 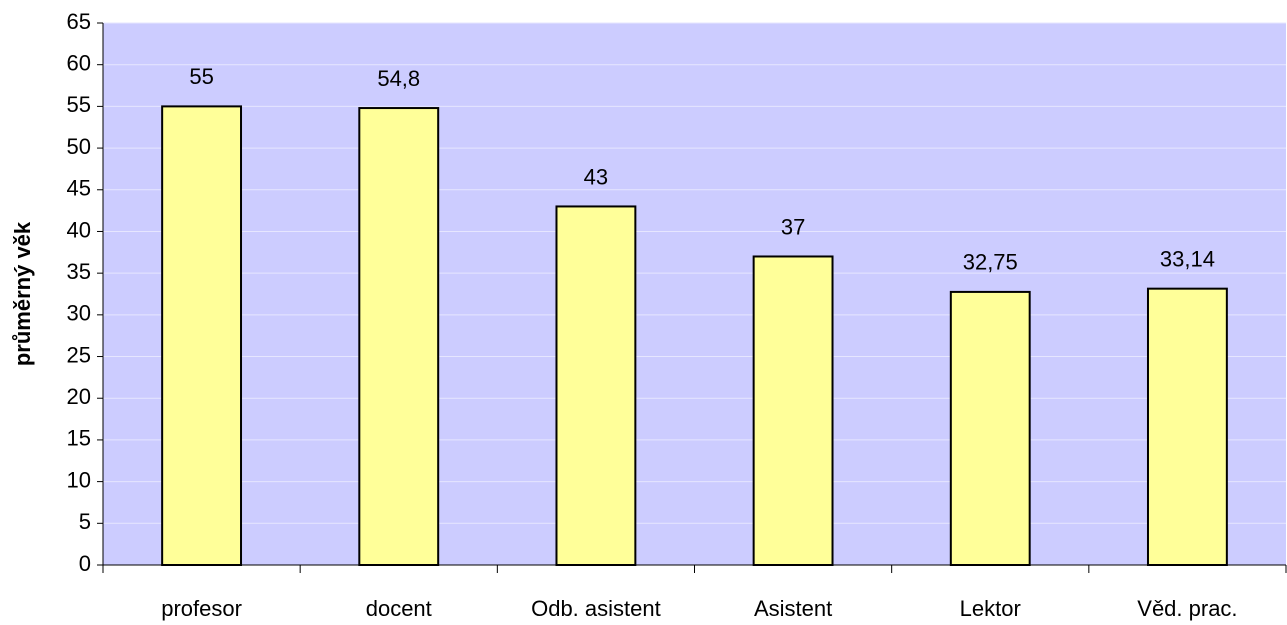 I want to click on y-tick-label: 10, so click(x=79, y=479).